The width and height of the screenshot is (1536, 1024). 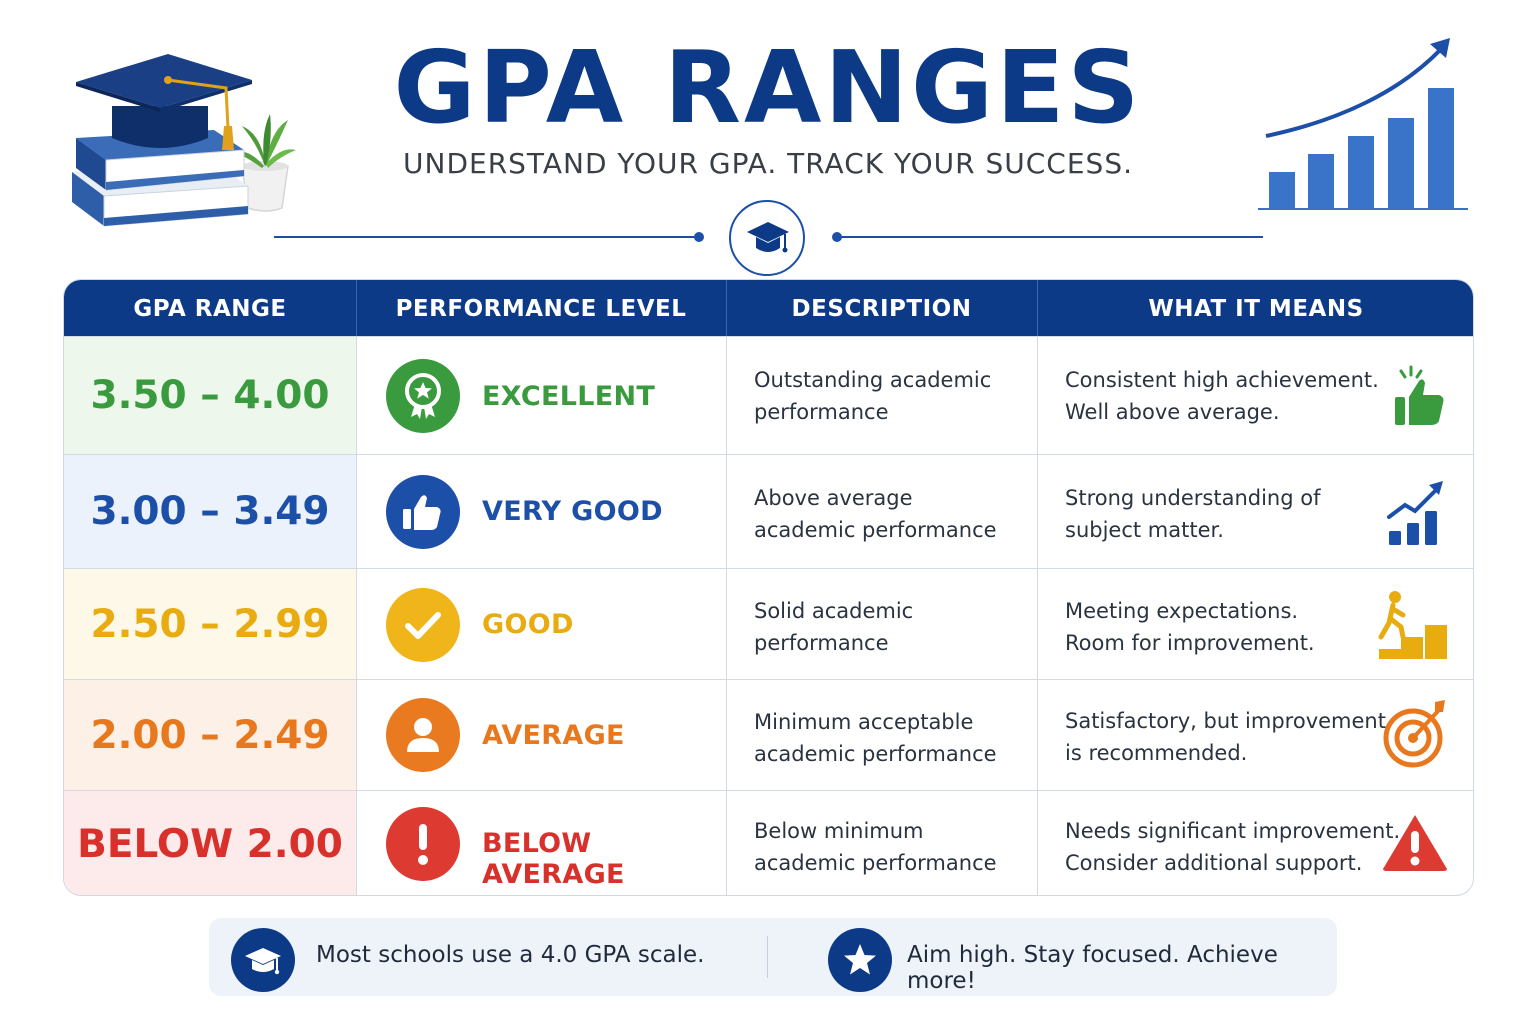 I want to click on performance-level-label: GOOD, so click(x=528, y=624).